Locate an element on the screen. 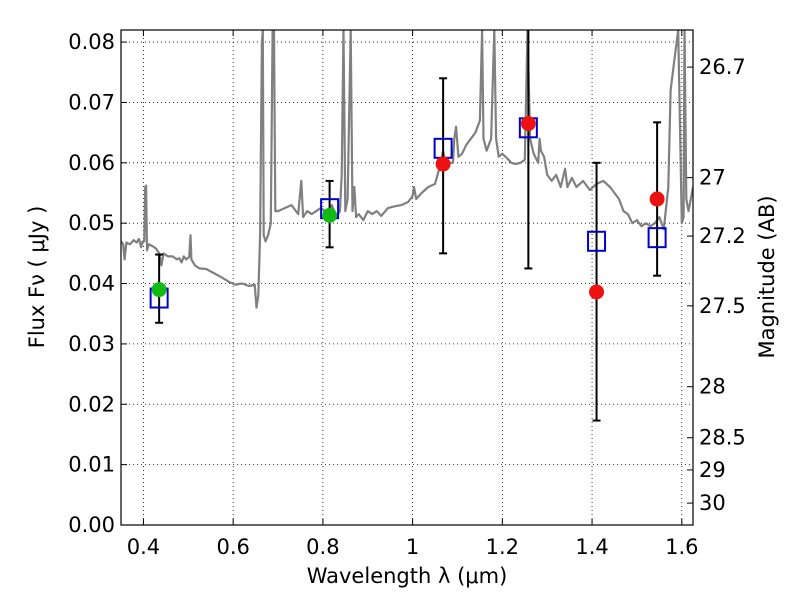  y-axis-label: Flux Fν ( μJy ) is located at coordinates (37, 277).